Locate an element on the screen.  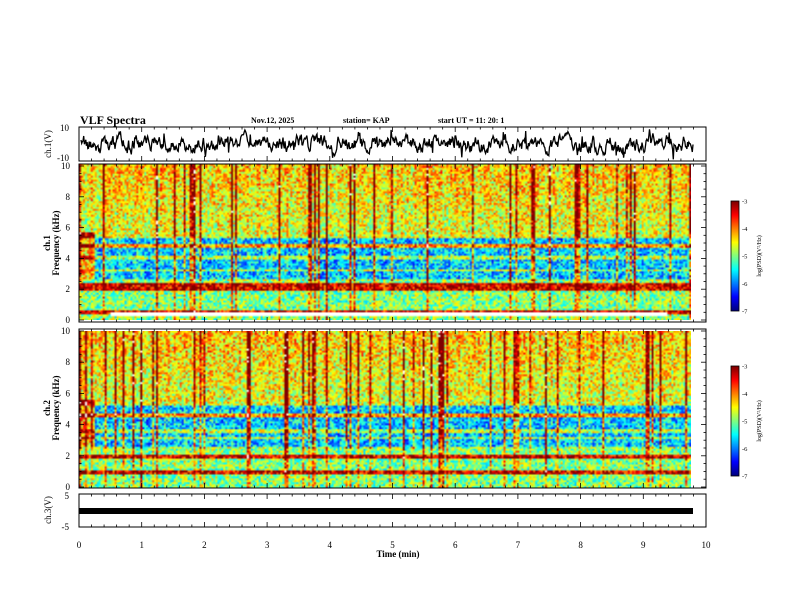
time-tick-label: 0 is located at coordinates (79, 545).